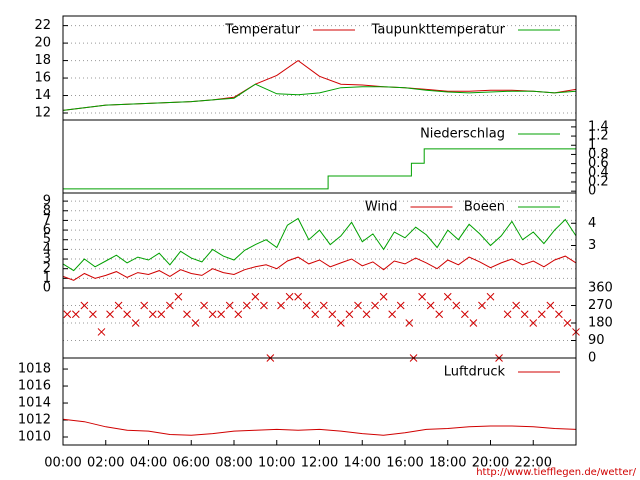 The width and height of the screenshot is (640, 480). What do you see at coordinates (600, 323) in the screenshot?
I see `y-tick-label: 180` at bounding box center [600, 323].